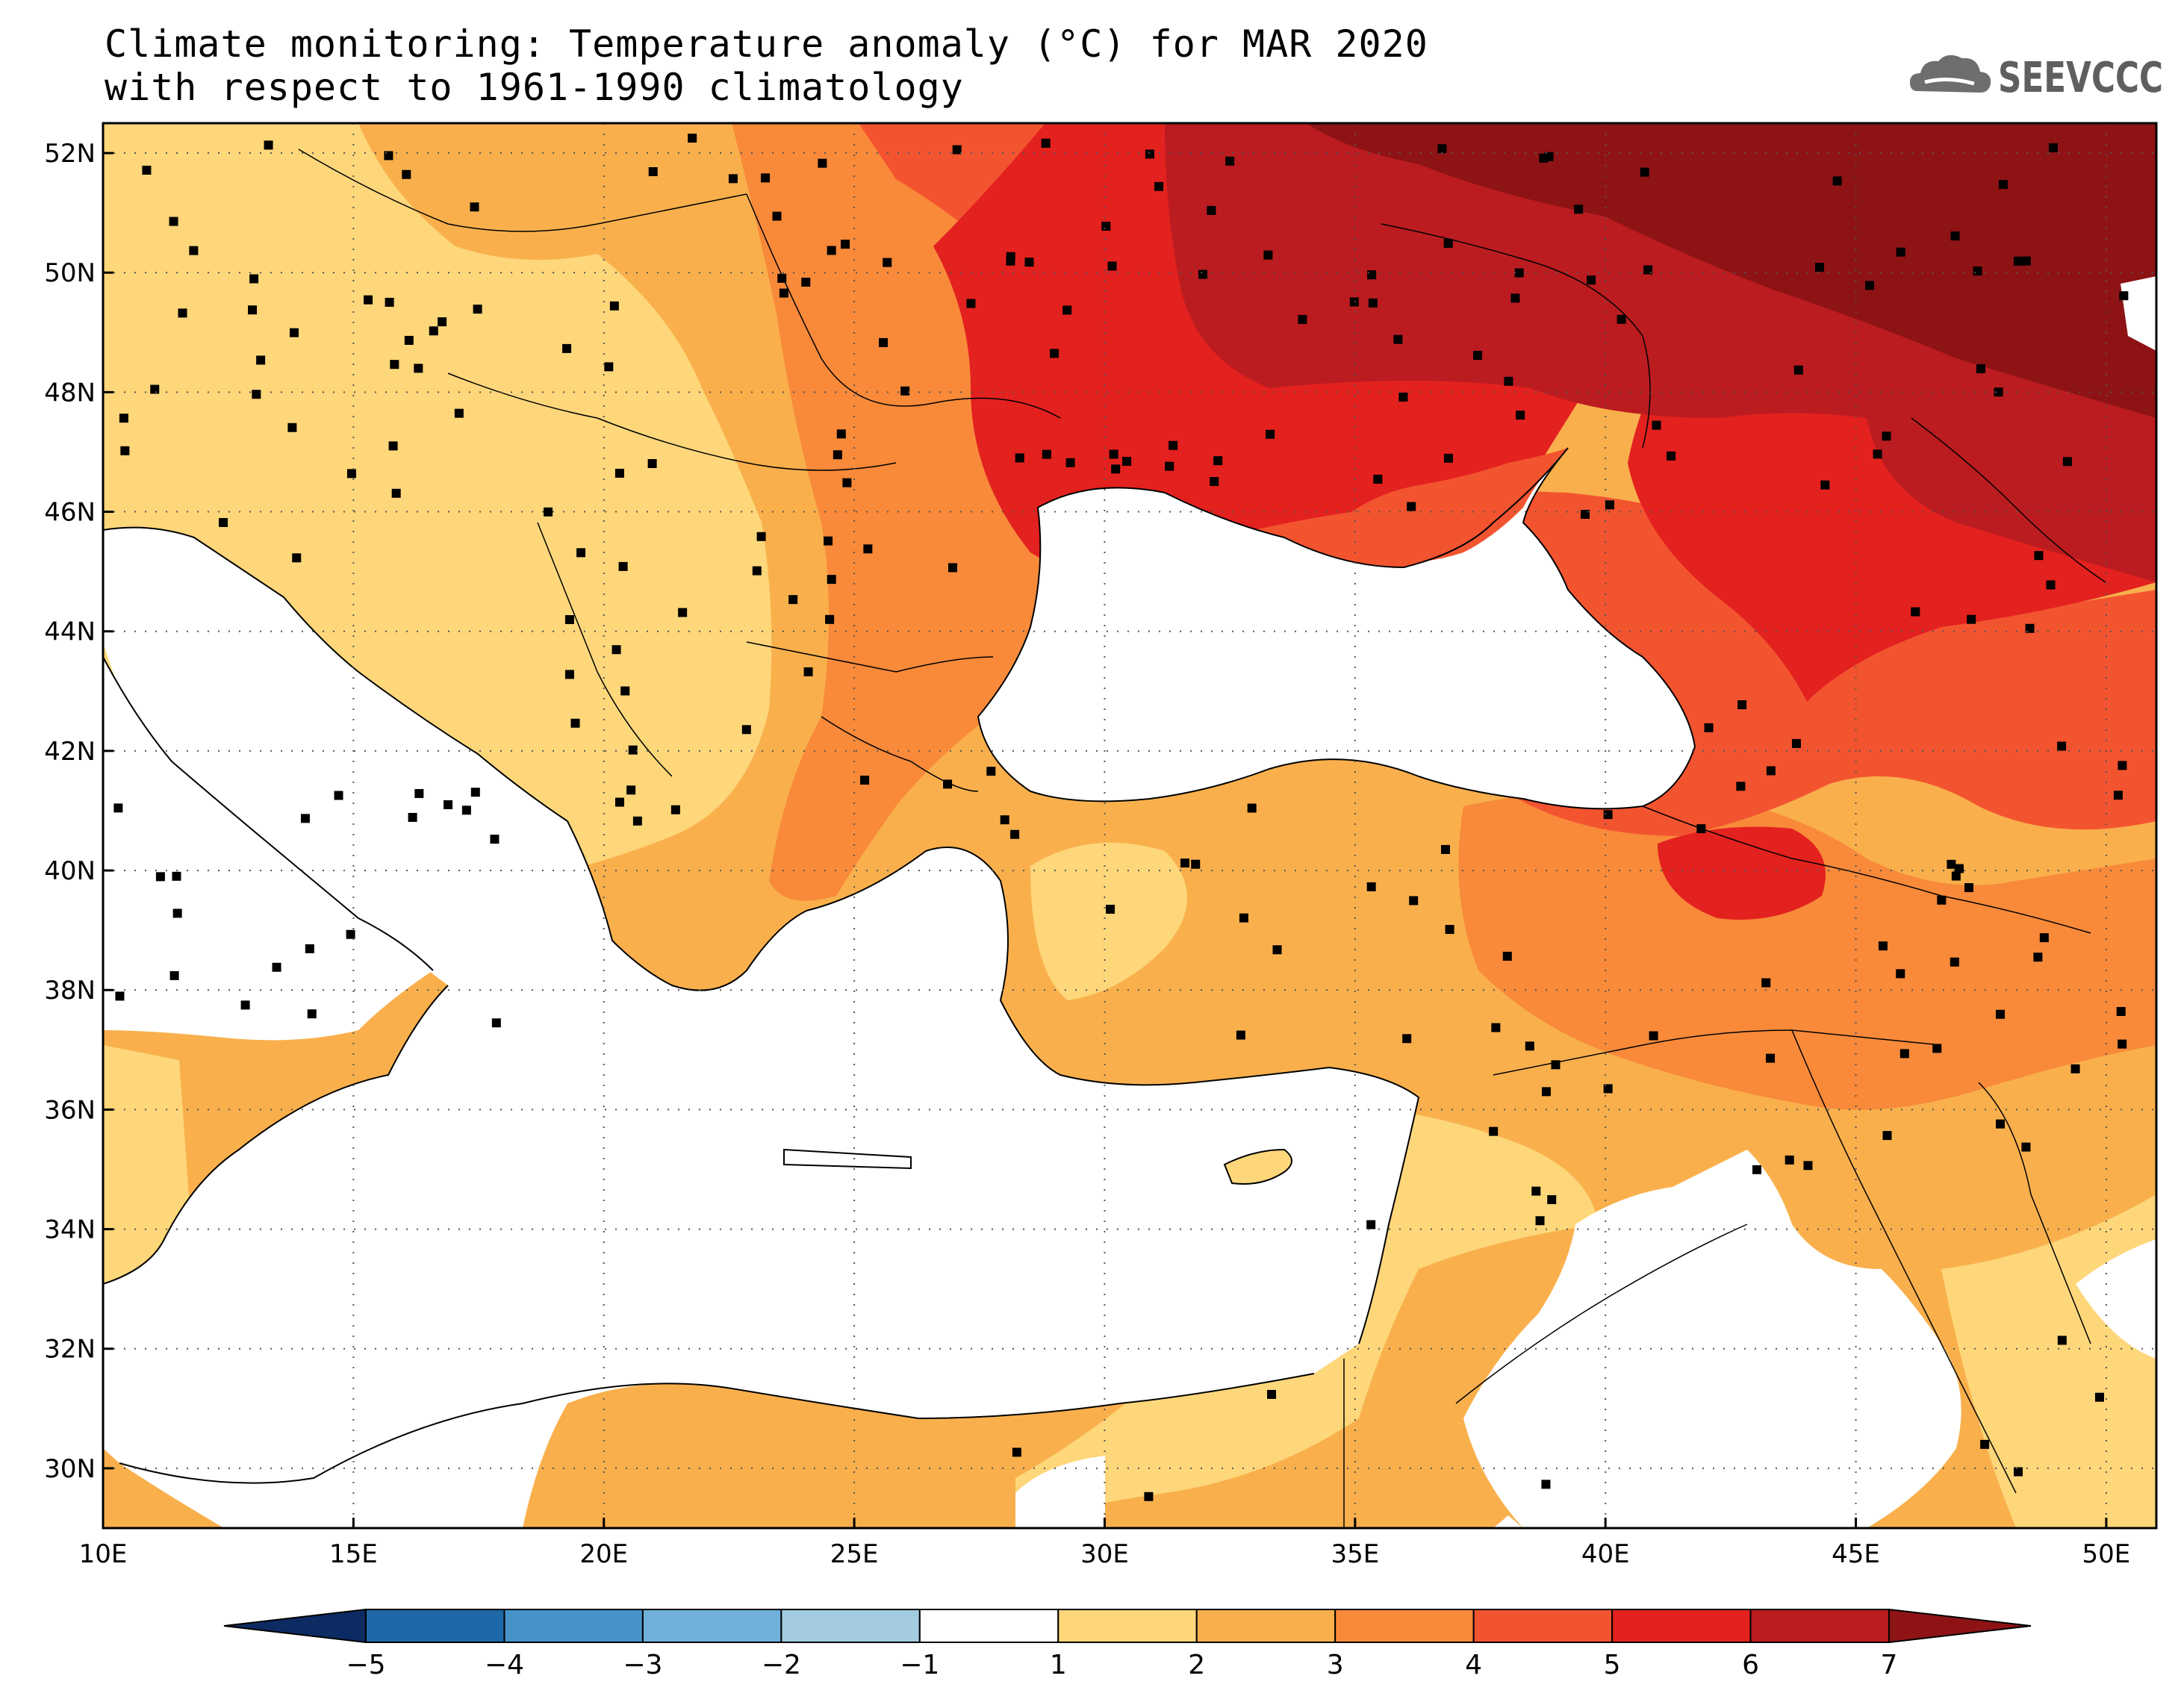 The height and width of the screenshot is (1708, 2175). What do you see at coordinates (70, 632) in the screenshot?
I see `lat-tick-label: 44N` at bounding box center [70, 632].